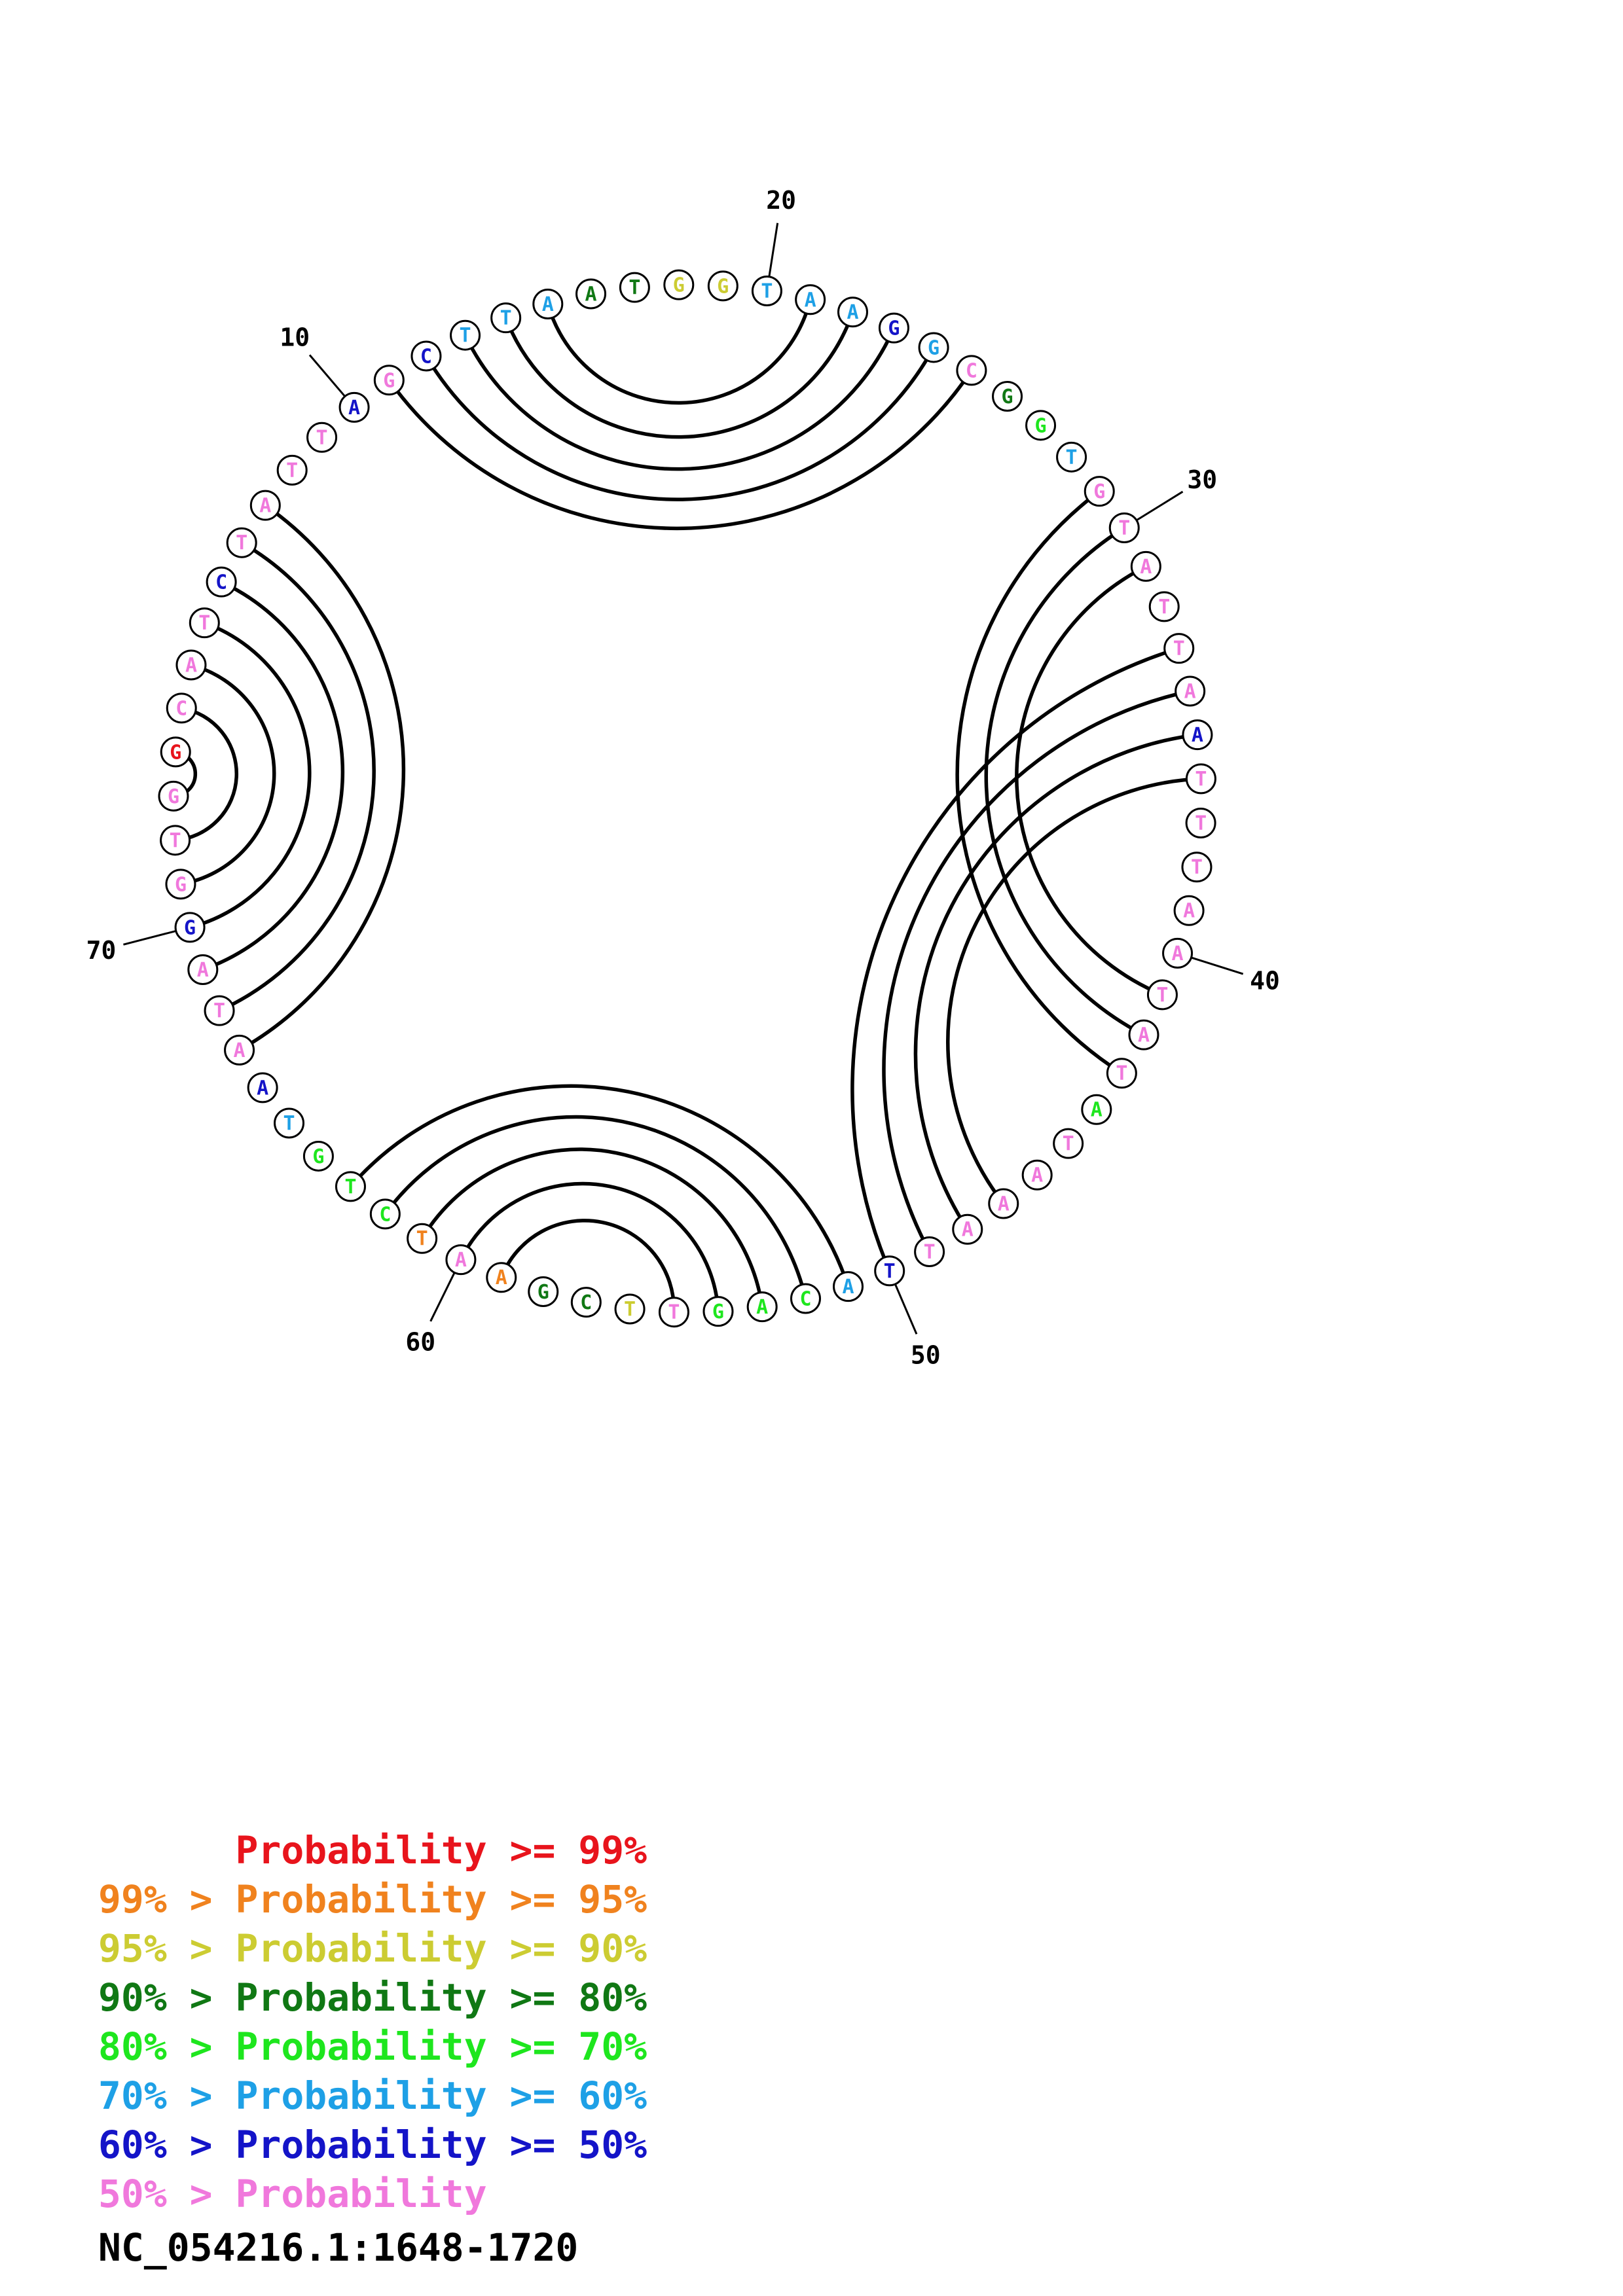 The height and width of the screenshot is (2296, 1623). I want to click on nucleotide-19: G, so click(723, 286).